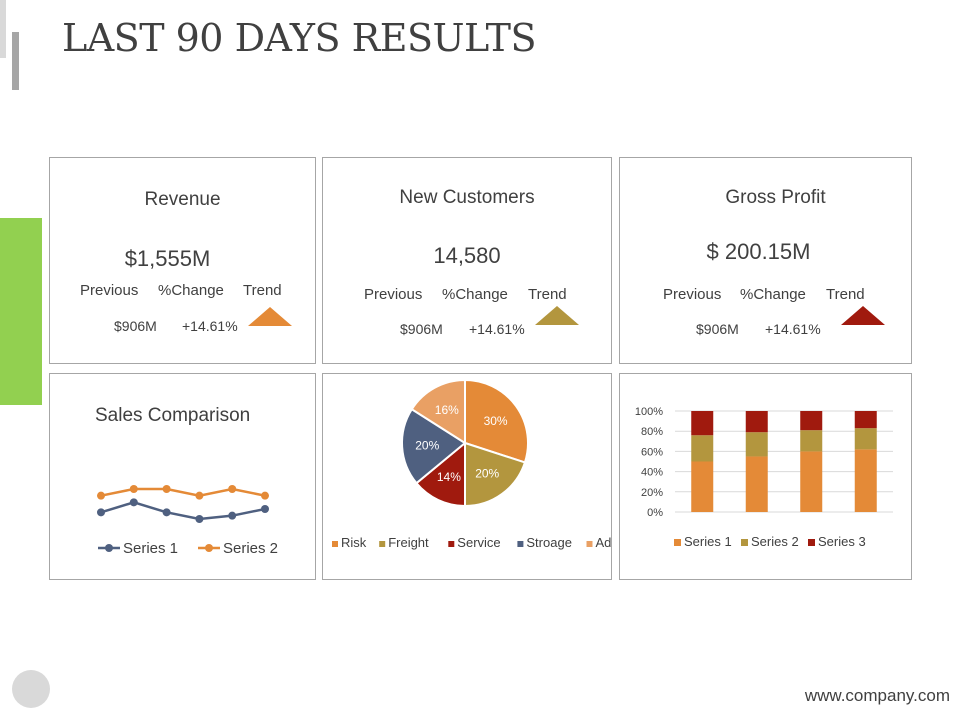  What do you see at coordinates (649, 412) in the screenshot?
I see `y-tick-label: 100%` at bounding box center [649, 412].